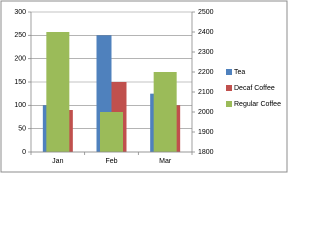 This screenshot has height=240, width=320. What do you see at coordinates (206, 52) in the screenshot?
I see `y2-tick-label: 2300` at bounding box center [206, 52].